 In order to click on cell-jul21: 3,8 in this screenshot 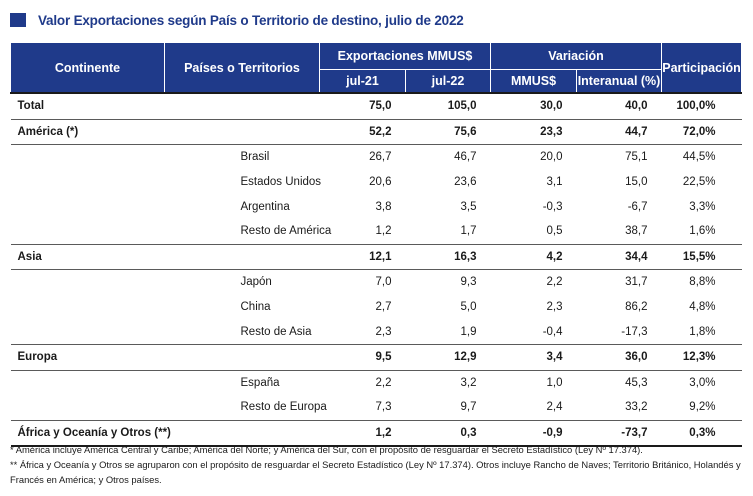, I will do `click(383, 206)`.